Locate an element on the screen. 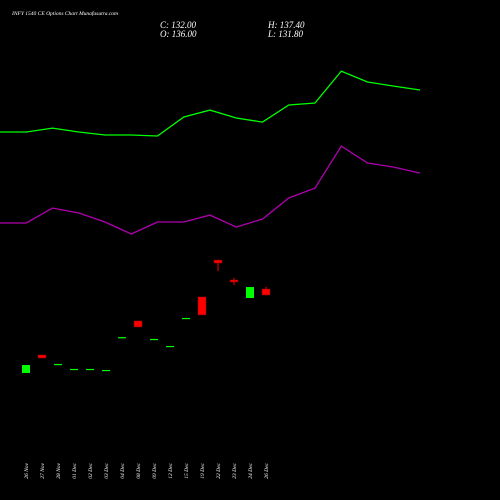 The height and width of the screenshot is (500, 500). high-label: H: 137.40 is located at coordinates (286, 25).